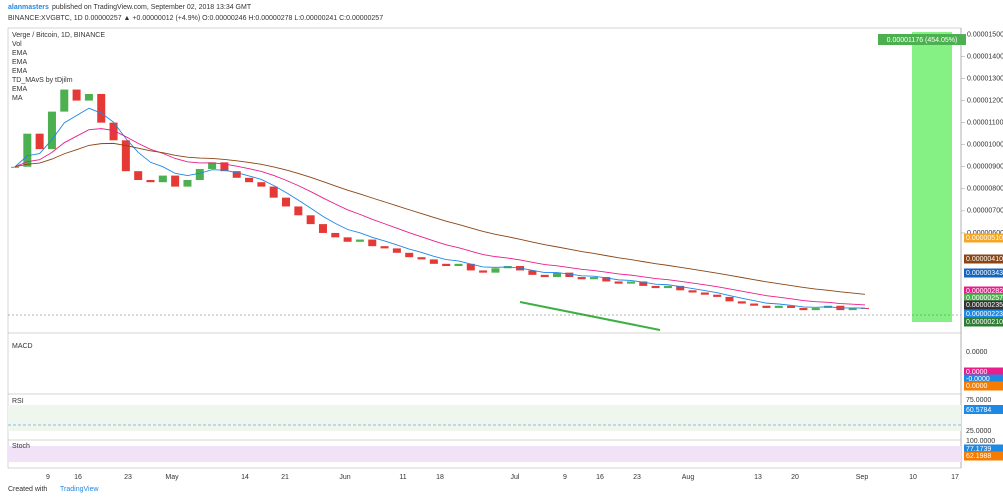 This screenshot has height=499, width=1003. What do you see at coordinates (42, 80) in the screenshot?
I see `legend-entry: TD_MAvS by tDjilm` at bounding box center [42, 80].